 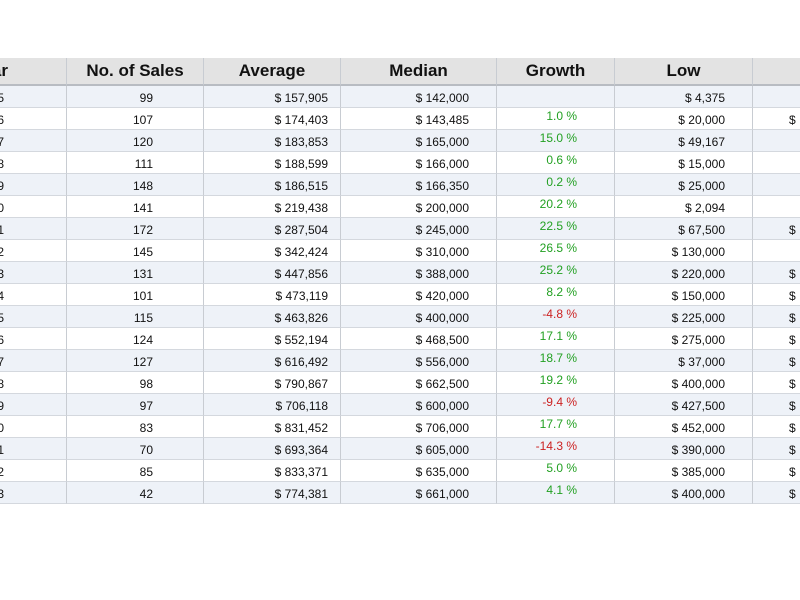 I want to click on table-cell: 5, so click(x=33, y=97).